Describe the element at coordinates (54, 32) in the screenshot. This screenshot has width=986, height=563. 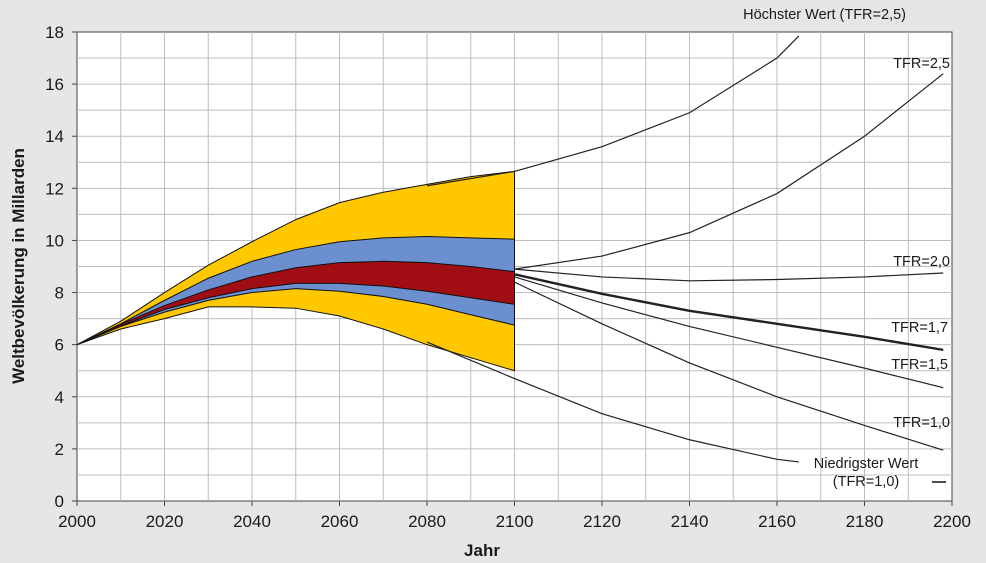
I see `y-tick-label: 18` at that location.